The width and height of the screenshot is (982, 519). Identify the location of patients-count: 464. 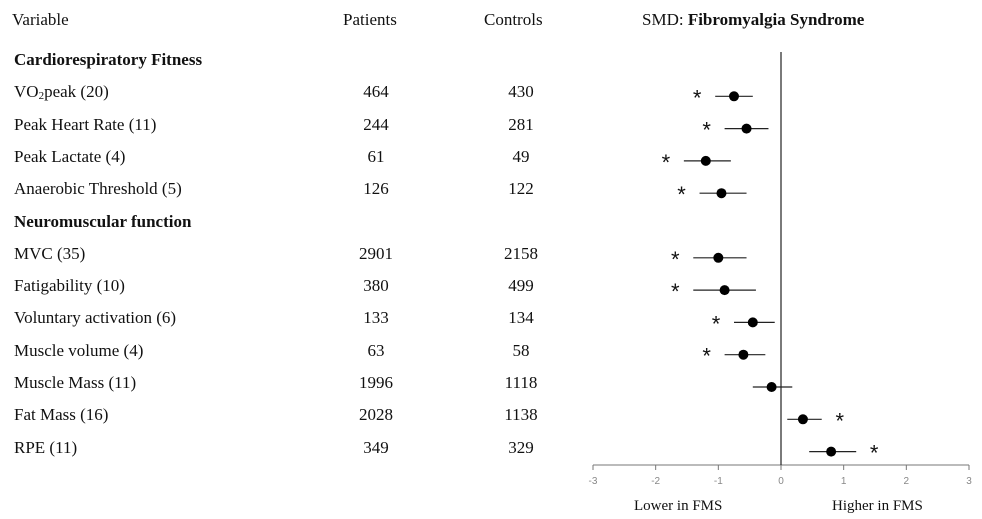
(376, 92).